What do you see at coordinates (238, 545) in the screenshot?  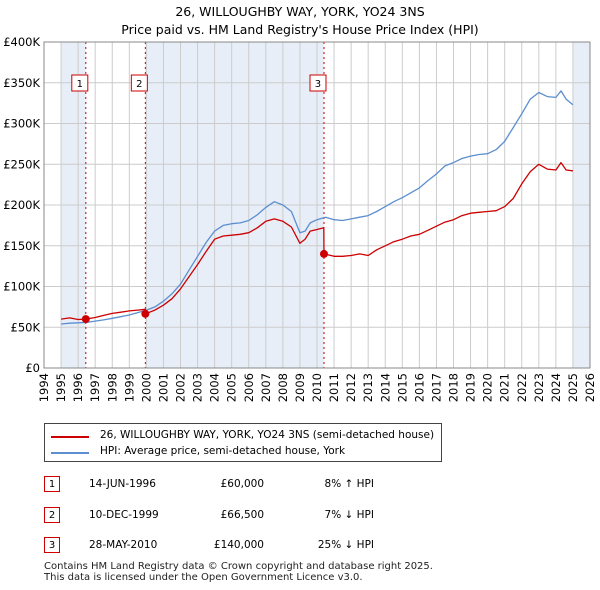 I see `sale-price: £140,000` at bounding box center [238, 545].